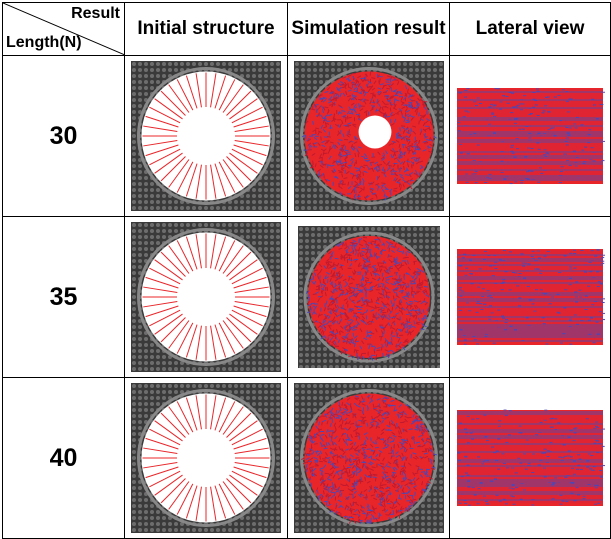  I want to click on corner-header-cell: Result Length(N), so click(63, 29).